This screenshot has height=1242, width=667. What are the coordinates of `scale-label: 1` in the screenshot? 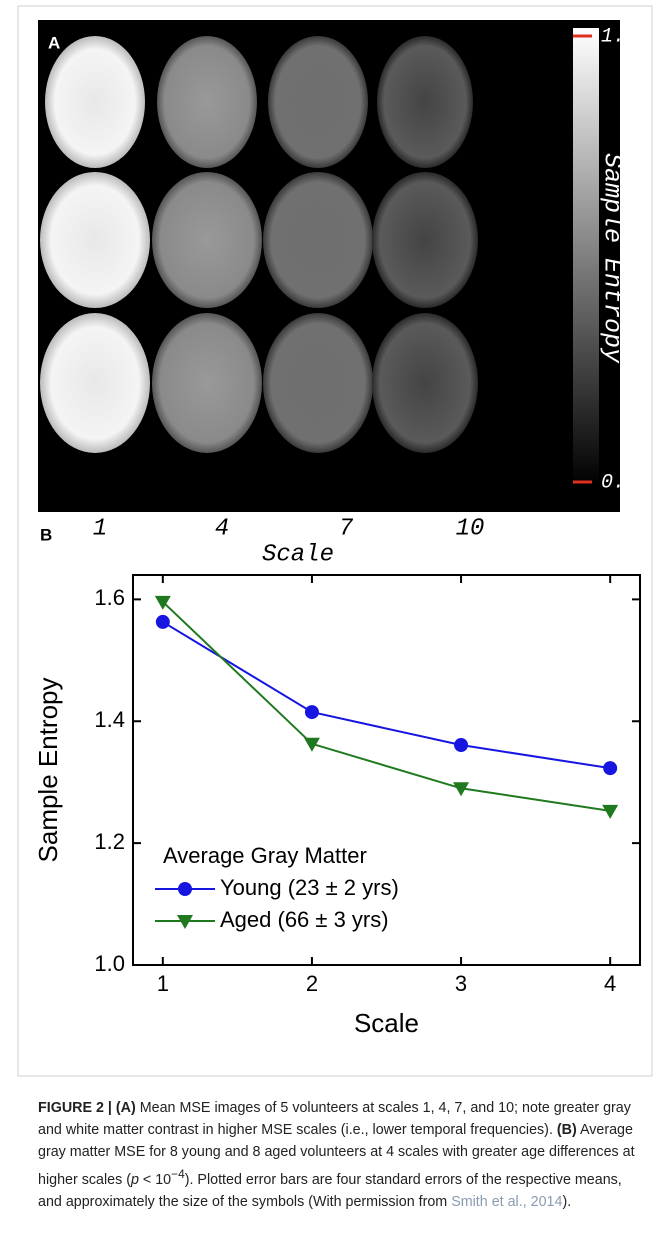 It's located at (100, 528).